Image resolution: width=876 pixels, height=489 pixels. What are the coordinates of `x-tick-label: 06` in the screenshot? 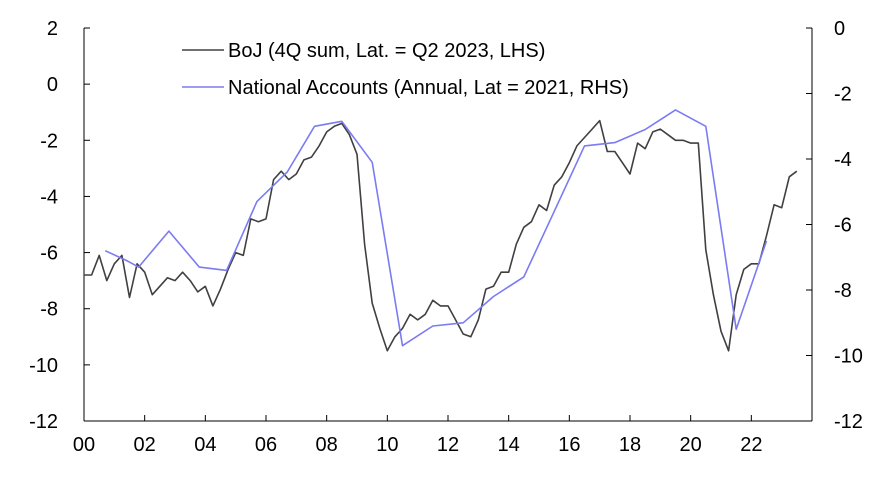 It's located at (266, 445).